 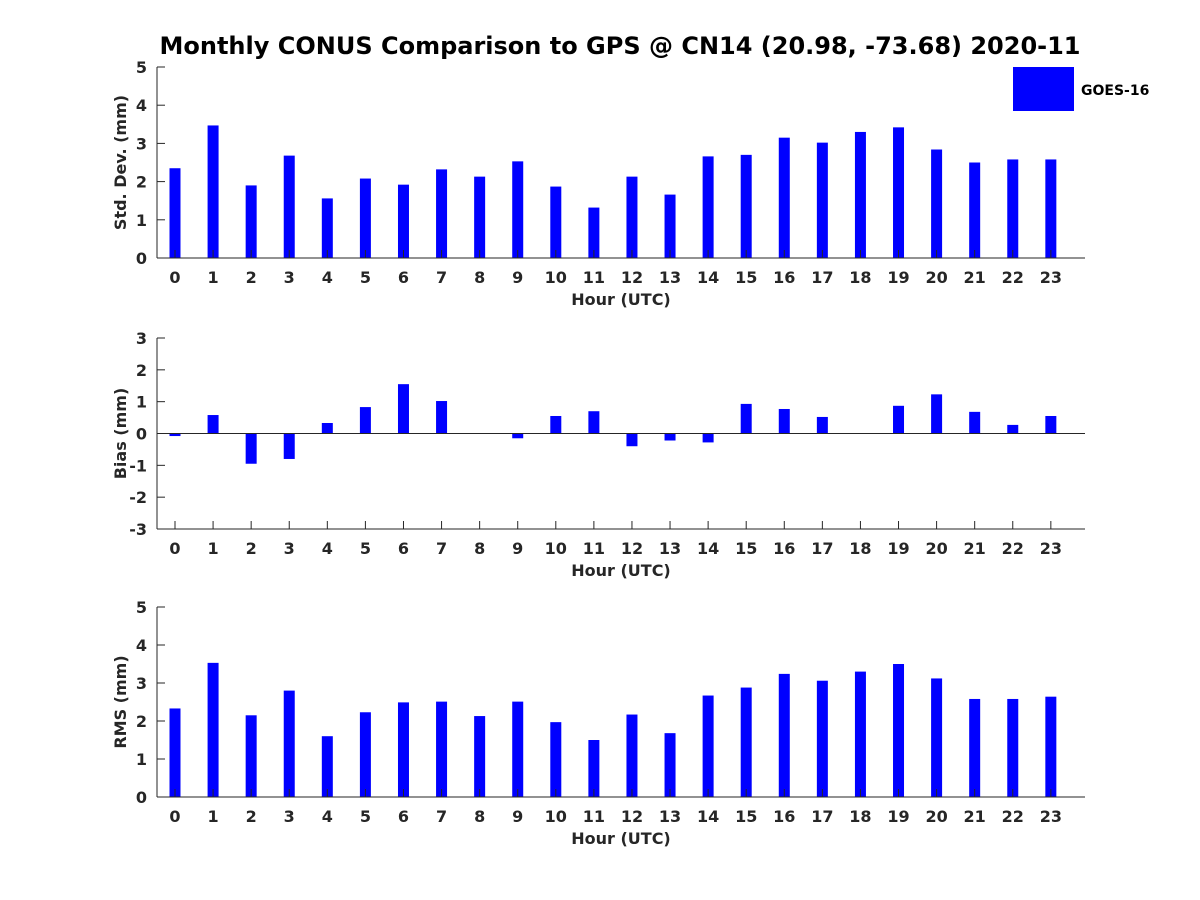 I want to click on rms-x-tick-label: 11, so click(x=594, y=816).